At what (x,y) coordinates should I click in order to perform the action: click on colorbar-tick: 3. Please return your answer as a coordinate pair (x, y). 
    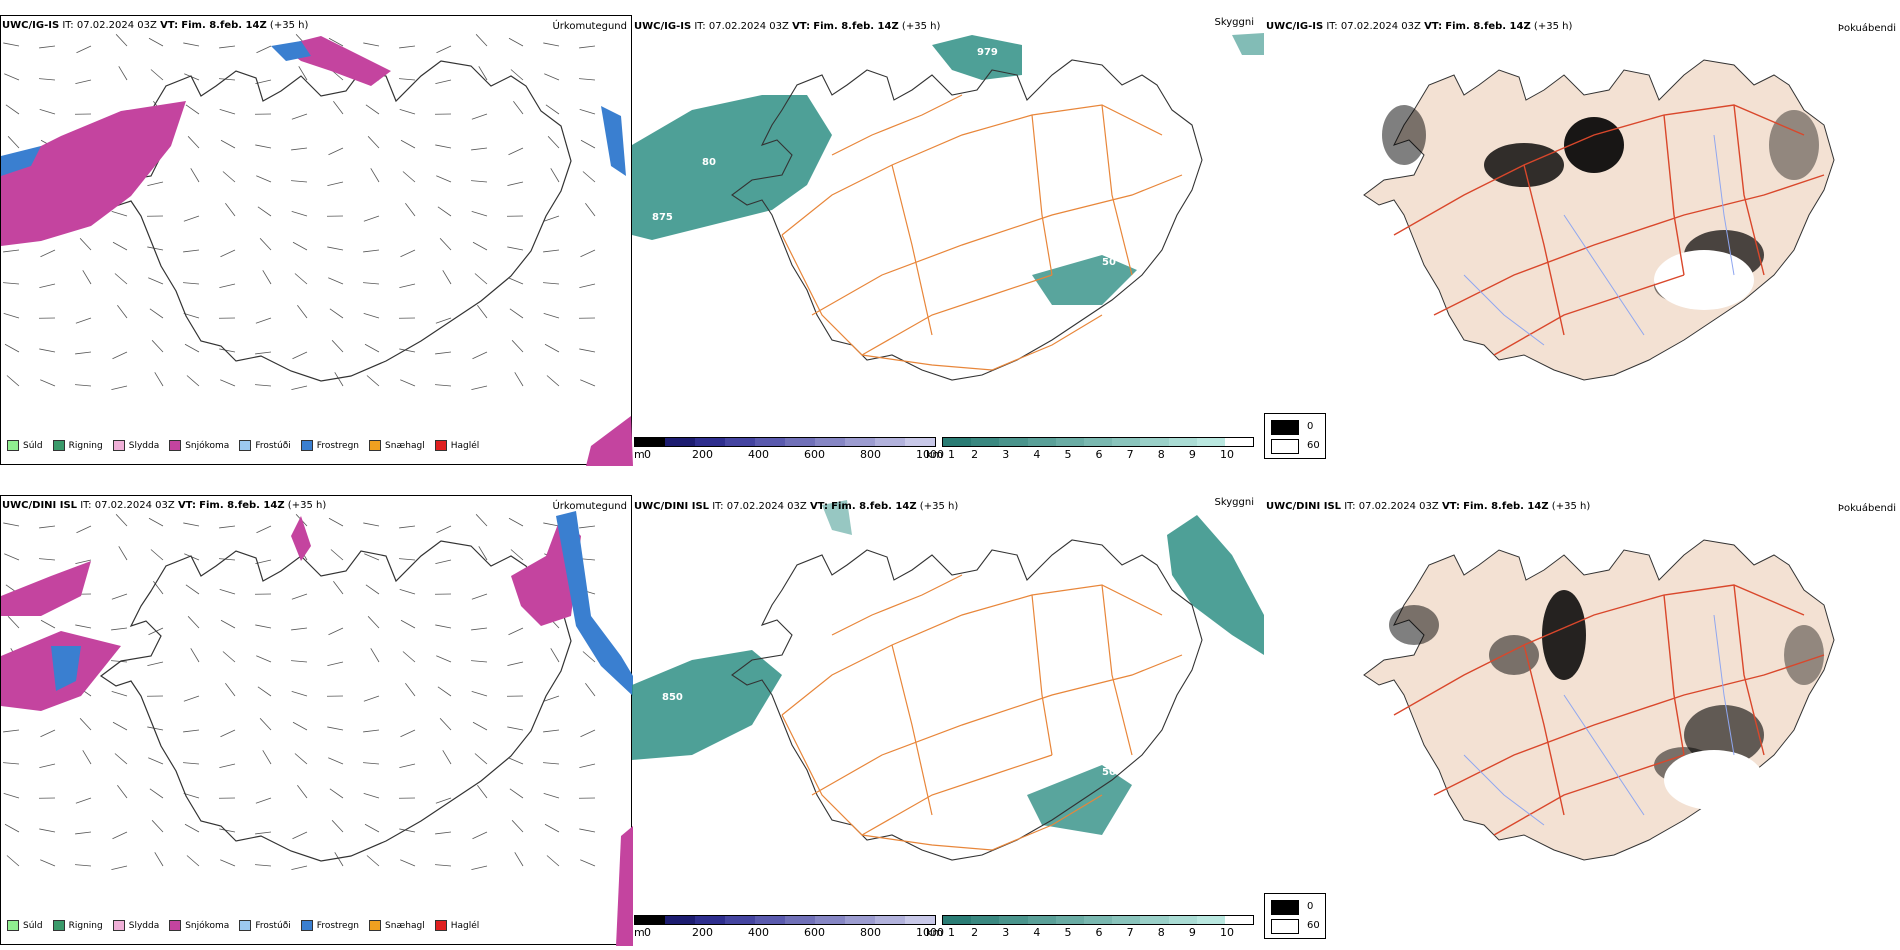
    Looking at the image, I should click on (1006, 454).